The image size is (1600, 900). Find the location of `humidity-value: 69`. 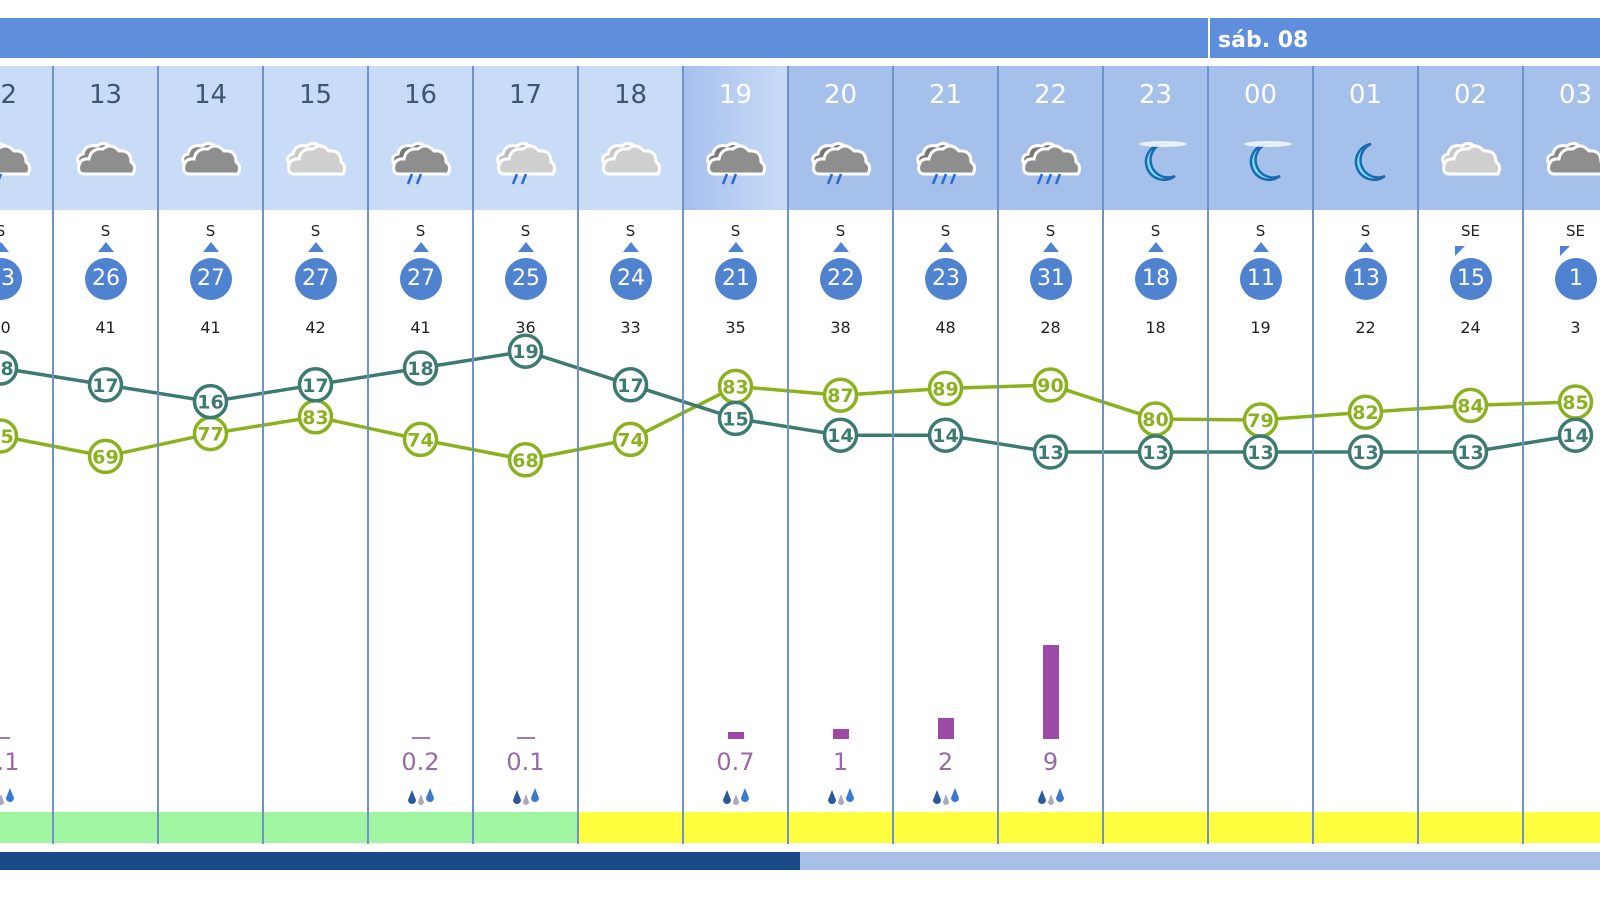

humidity-value: 69 is located at coordinates (105, 457).